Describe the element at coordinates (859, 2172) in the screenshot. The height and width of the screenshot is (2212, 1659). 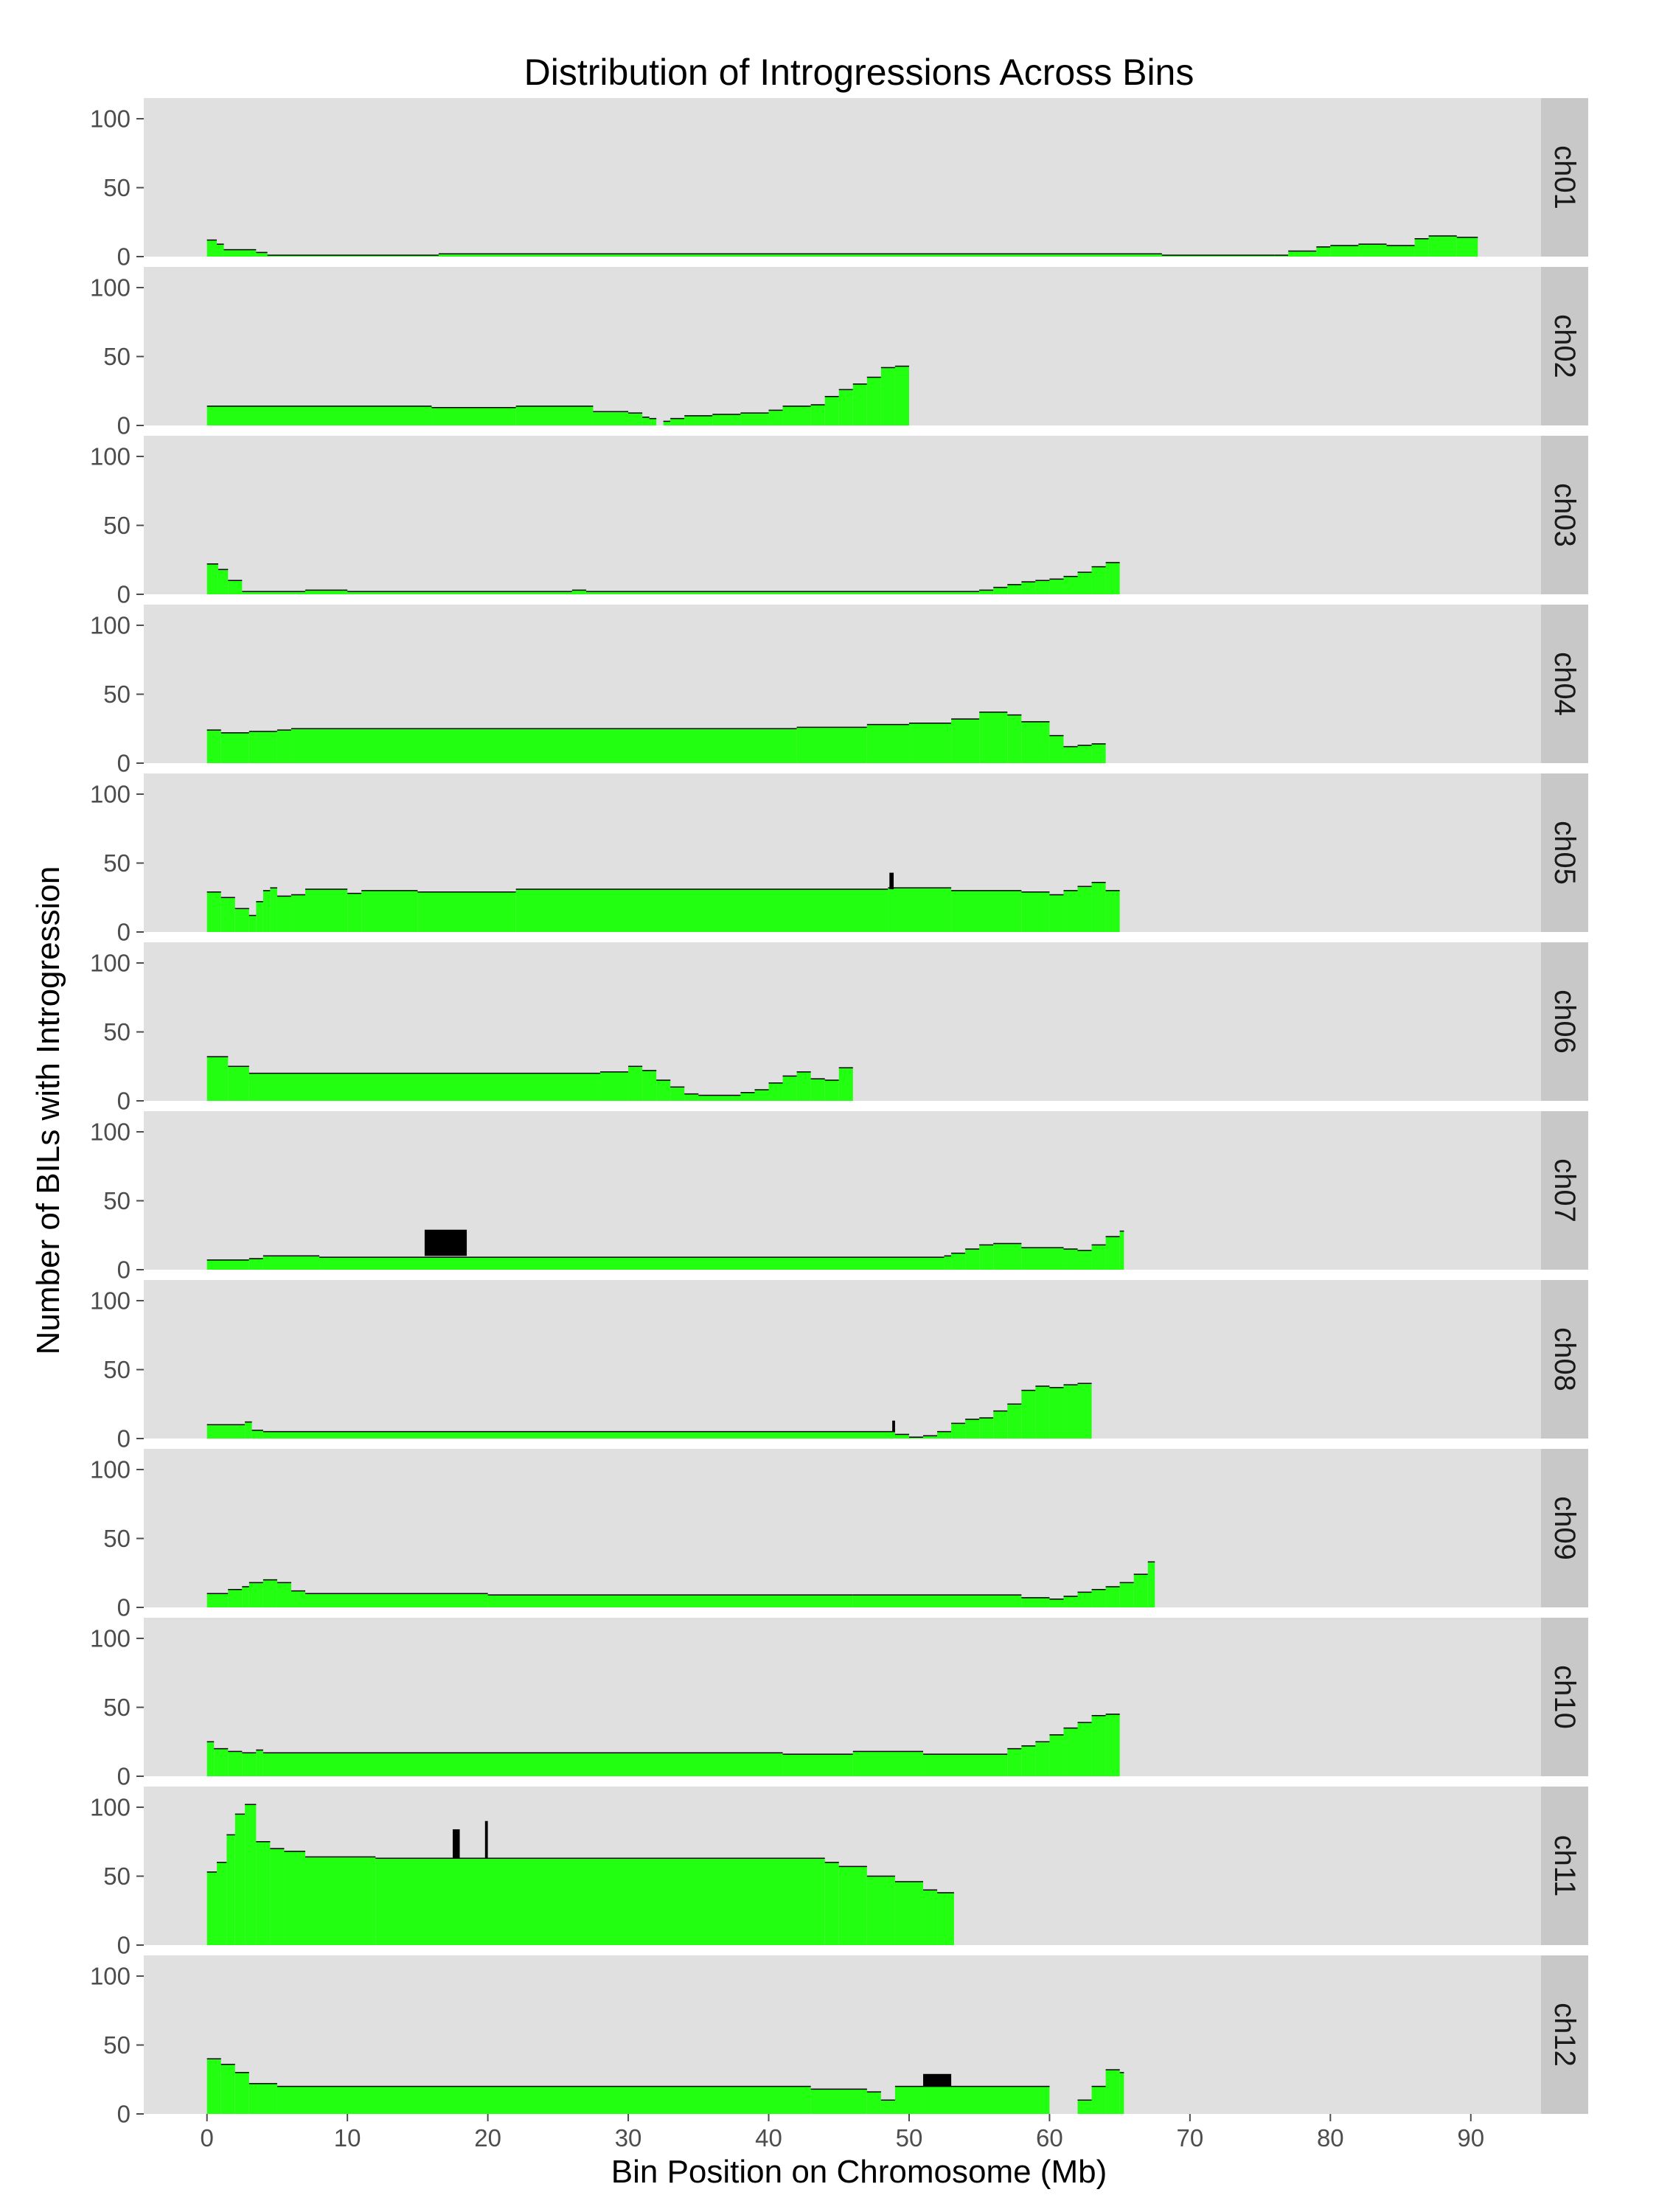
I see `x-axis-label: Bin Position on Chromosome (Mb)` at that location.